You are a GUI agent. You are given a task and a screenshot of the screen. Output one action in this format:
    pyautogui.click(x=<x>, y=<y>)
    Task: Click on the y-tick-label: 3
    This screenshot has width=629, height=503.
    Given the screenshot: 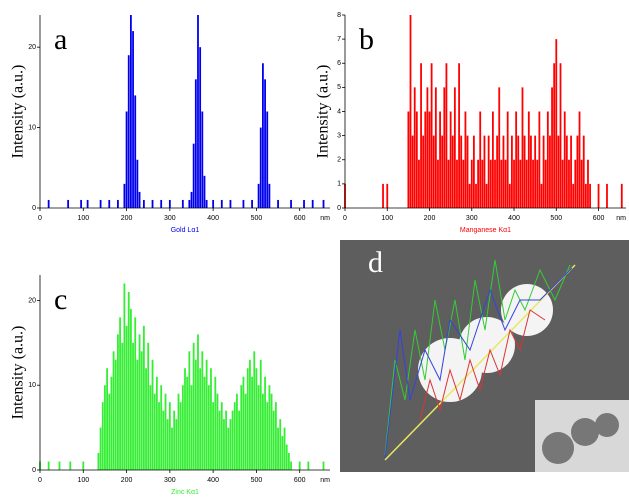 What is the action you would take?
    pyautogui.click(x=339, y=135)
    